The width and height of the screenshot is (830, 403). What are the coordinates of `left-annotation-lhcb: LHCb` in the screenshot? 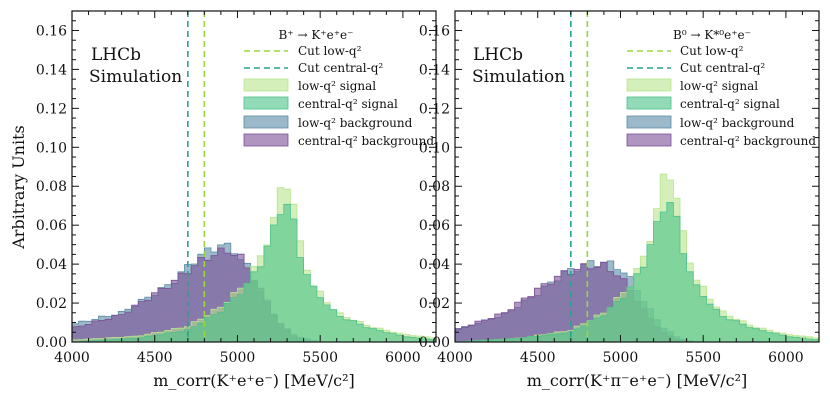 It's located at (116, 55).